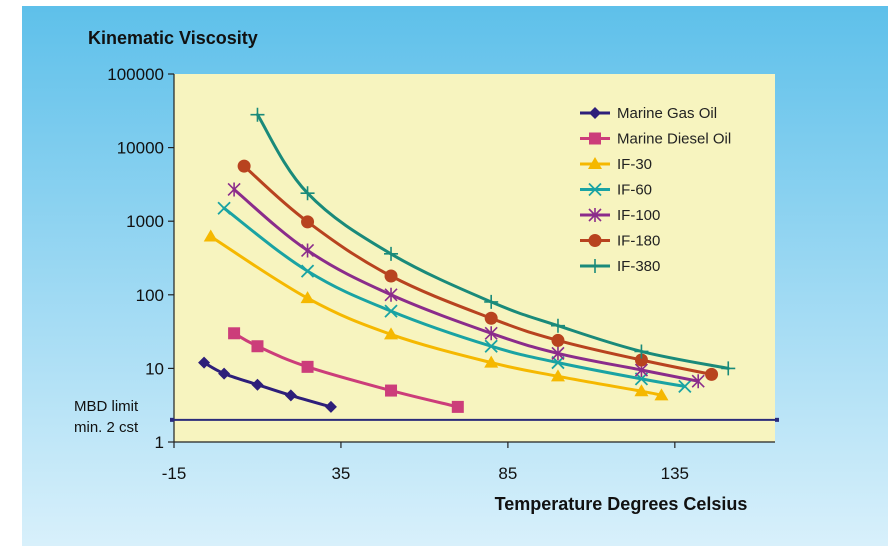 The height and width of the screenshot is (553, 892). What do you see at coordinates (106, 427) in the screenshot?
I see `mbd-limit-sublabel: min. 2 cst` at bounding box center [106, 427].